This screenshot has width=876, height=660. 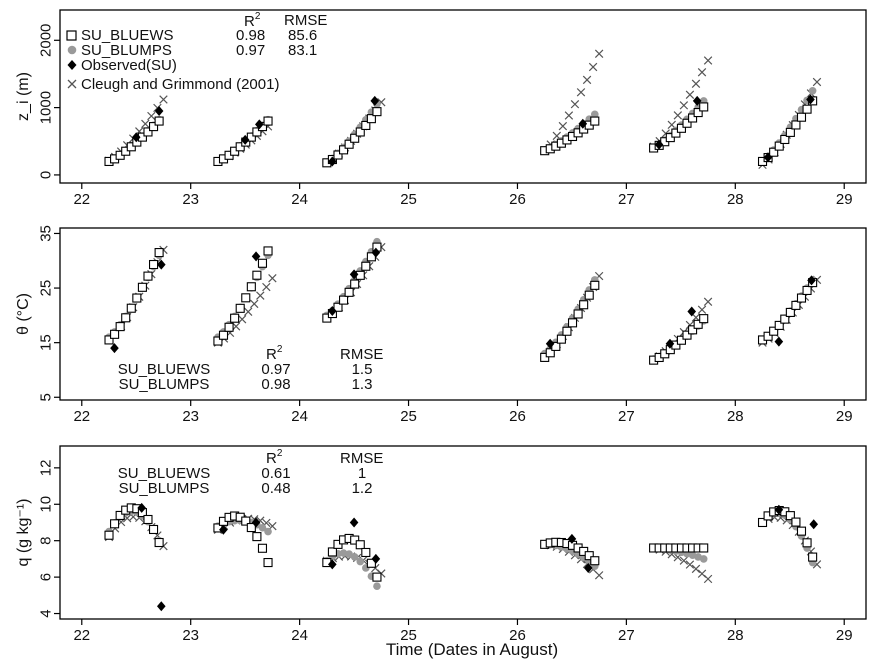 What do you see at coordinates (362, 488) in the screenshot?
I see `stats-rmse: 1.2` at bounding box center [362, 488].